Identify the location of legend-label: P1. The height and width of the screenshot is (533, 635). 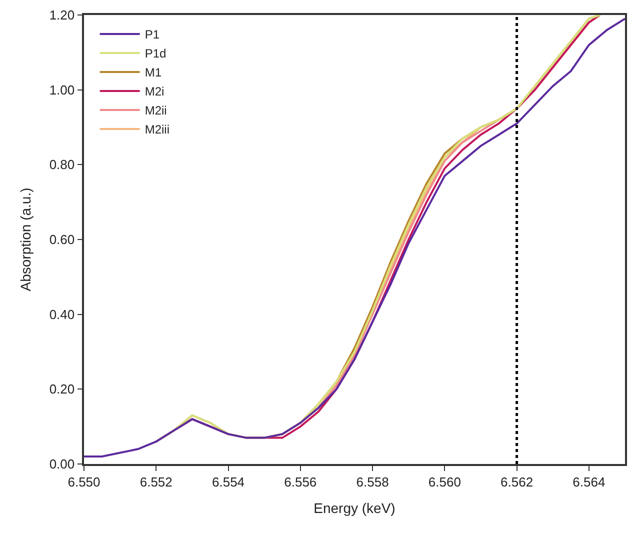
(152, 35).